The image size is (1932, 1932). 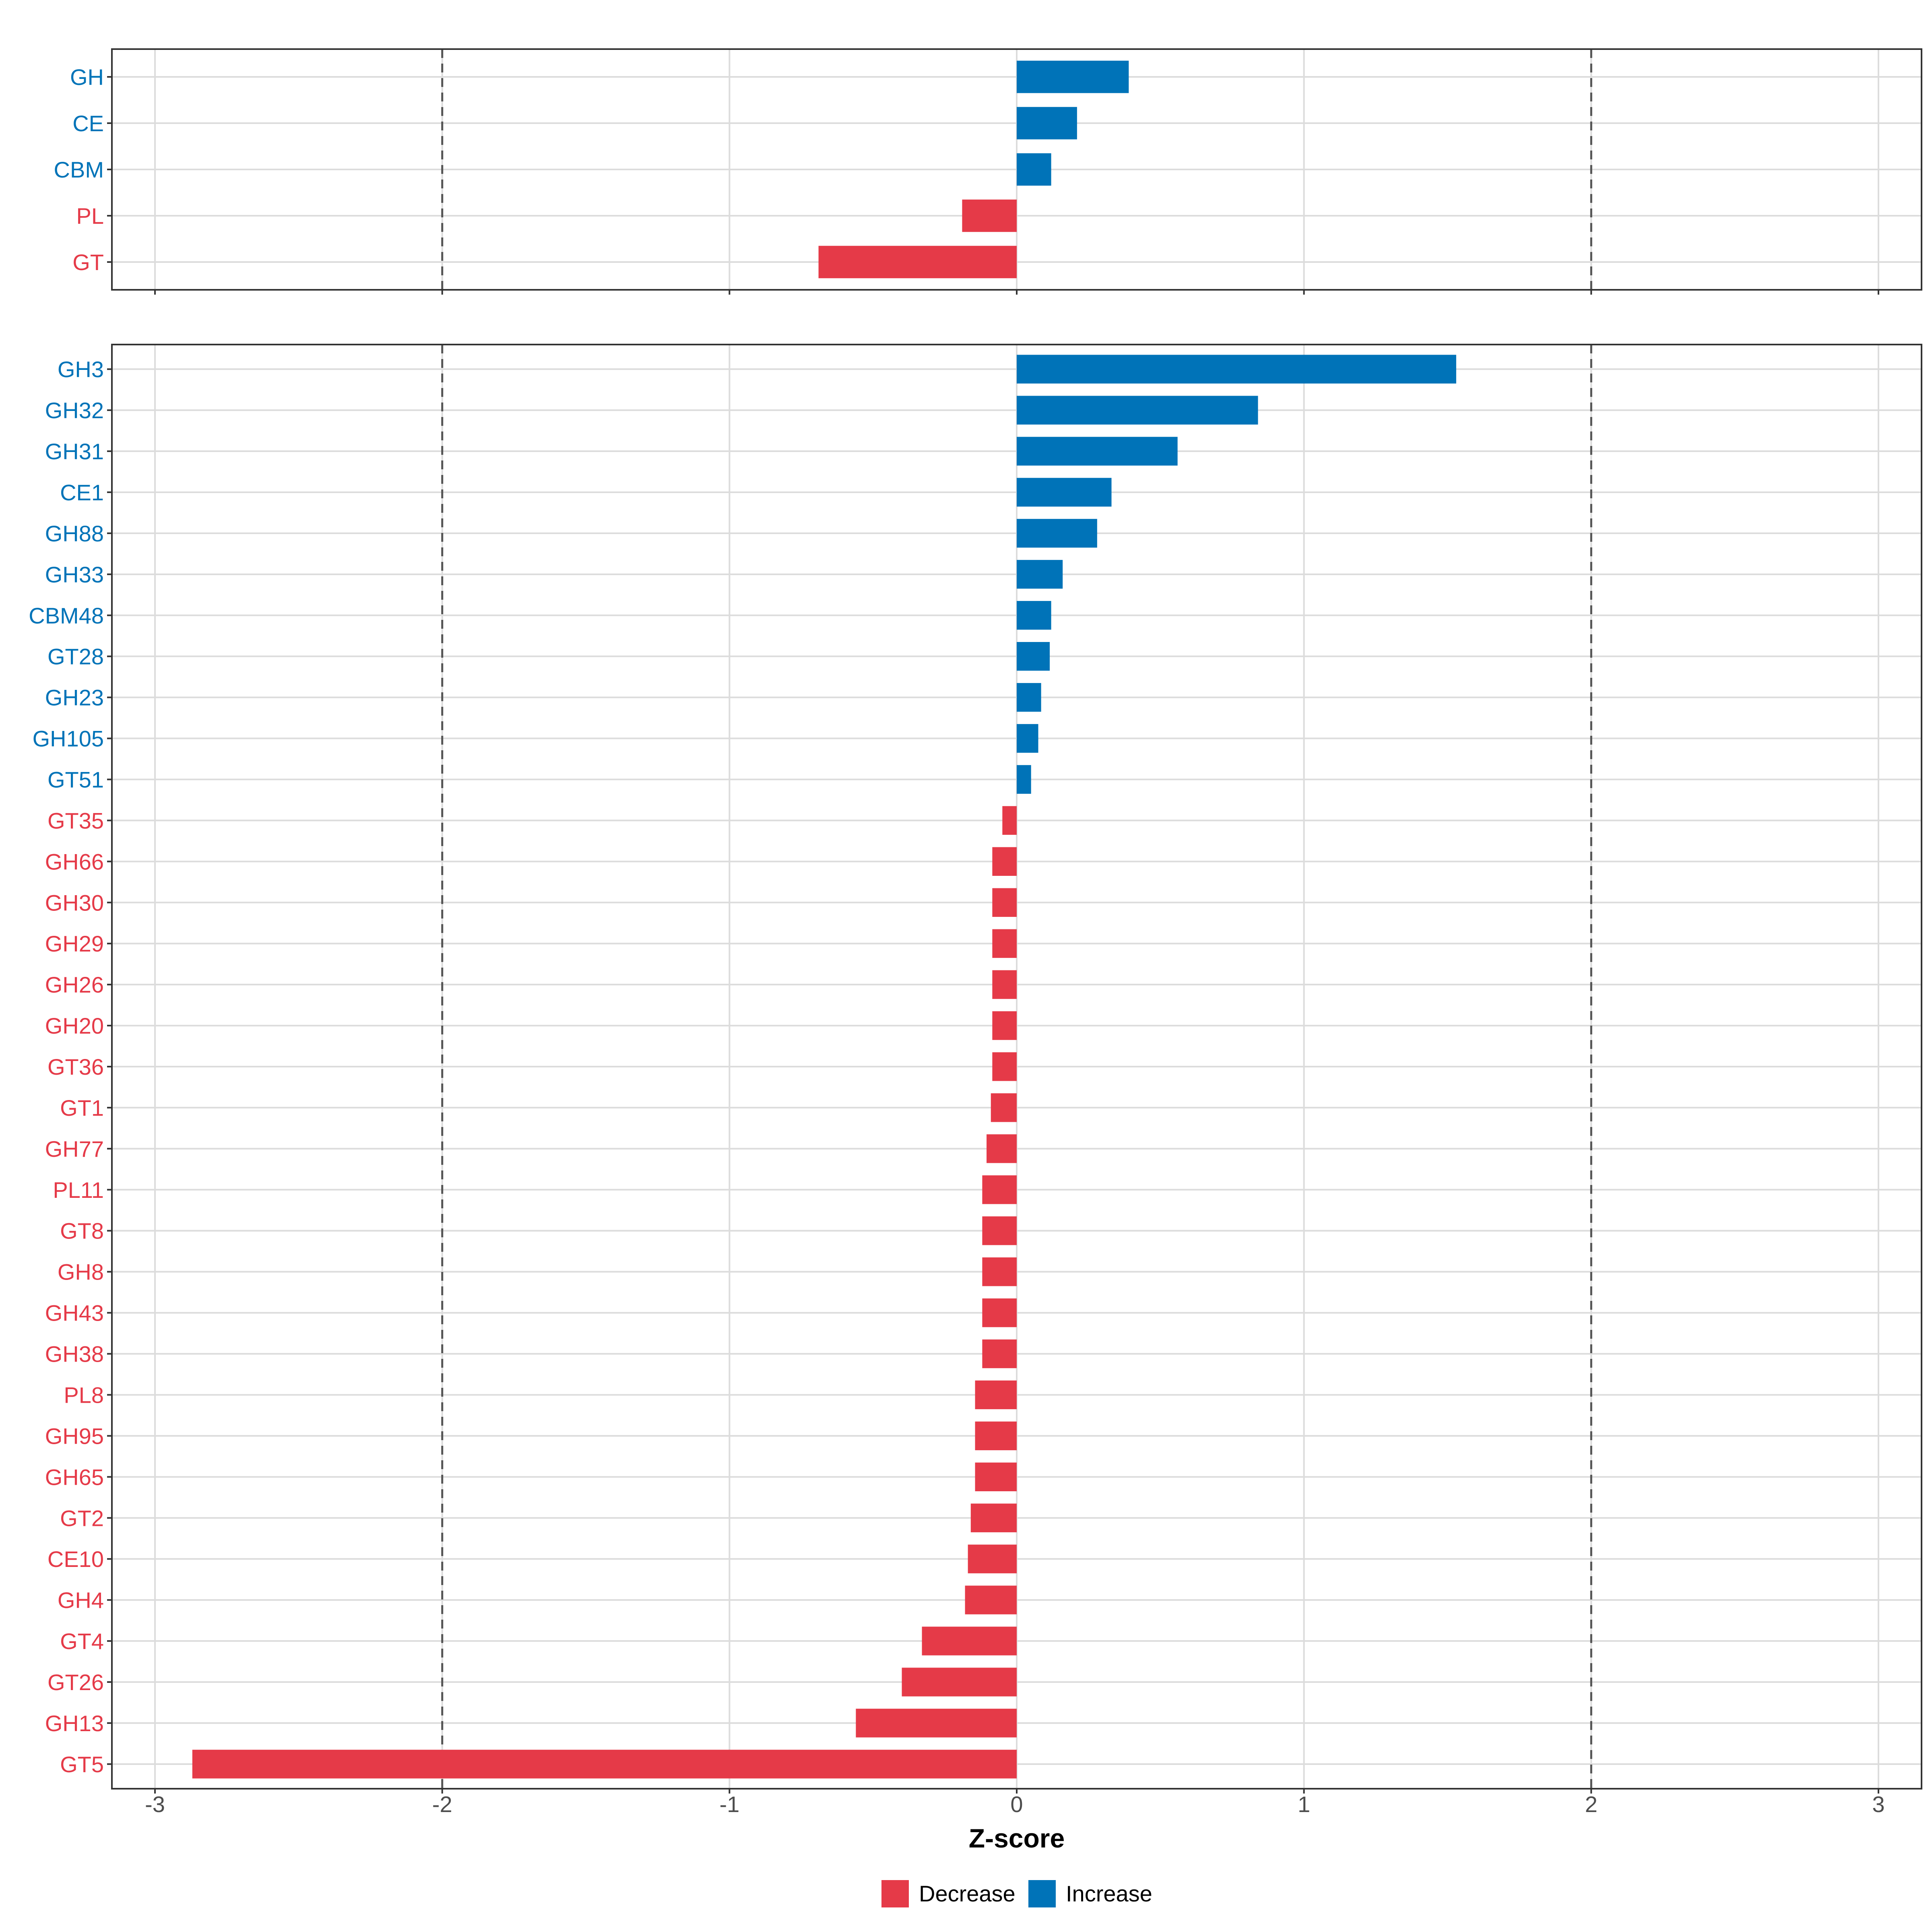 I want to click on y-label-gt26: GT26, so click(x=75, y=1683).